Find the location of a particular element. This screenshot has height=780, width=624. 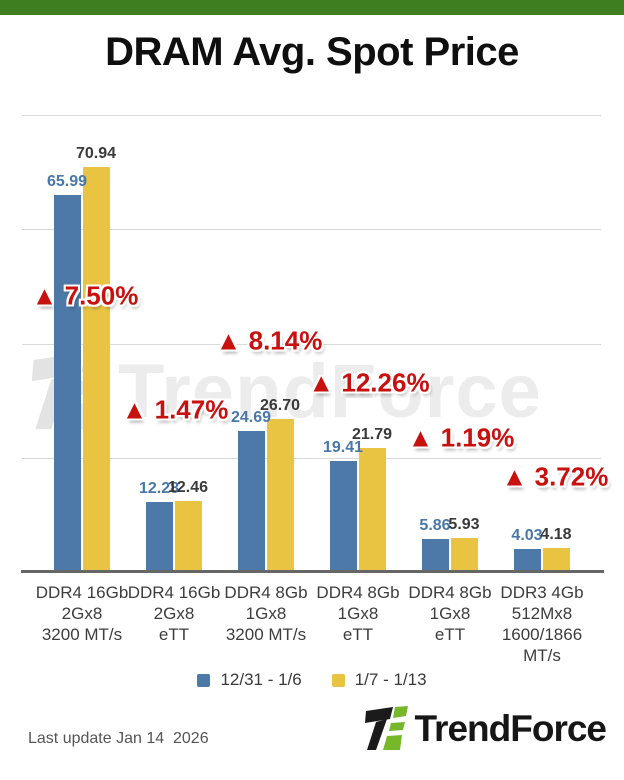

bar-series0-group5 is located at coordinates (435, 555).